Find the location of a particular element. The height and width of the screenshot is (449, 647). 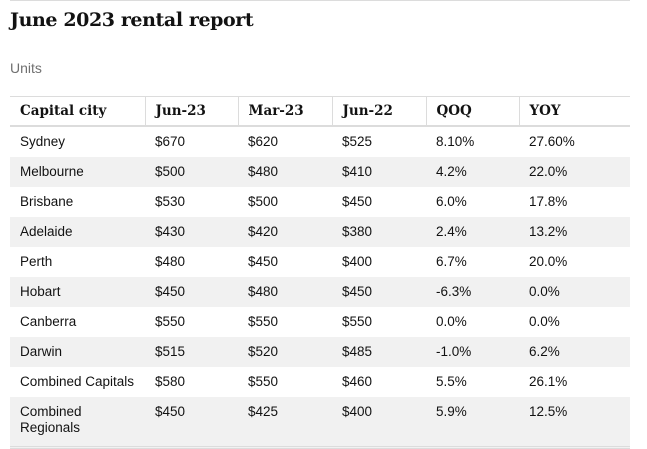

cell-city: Brisbane is located at coordinates (47, 201).